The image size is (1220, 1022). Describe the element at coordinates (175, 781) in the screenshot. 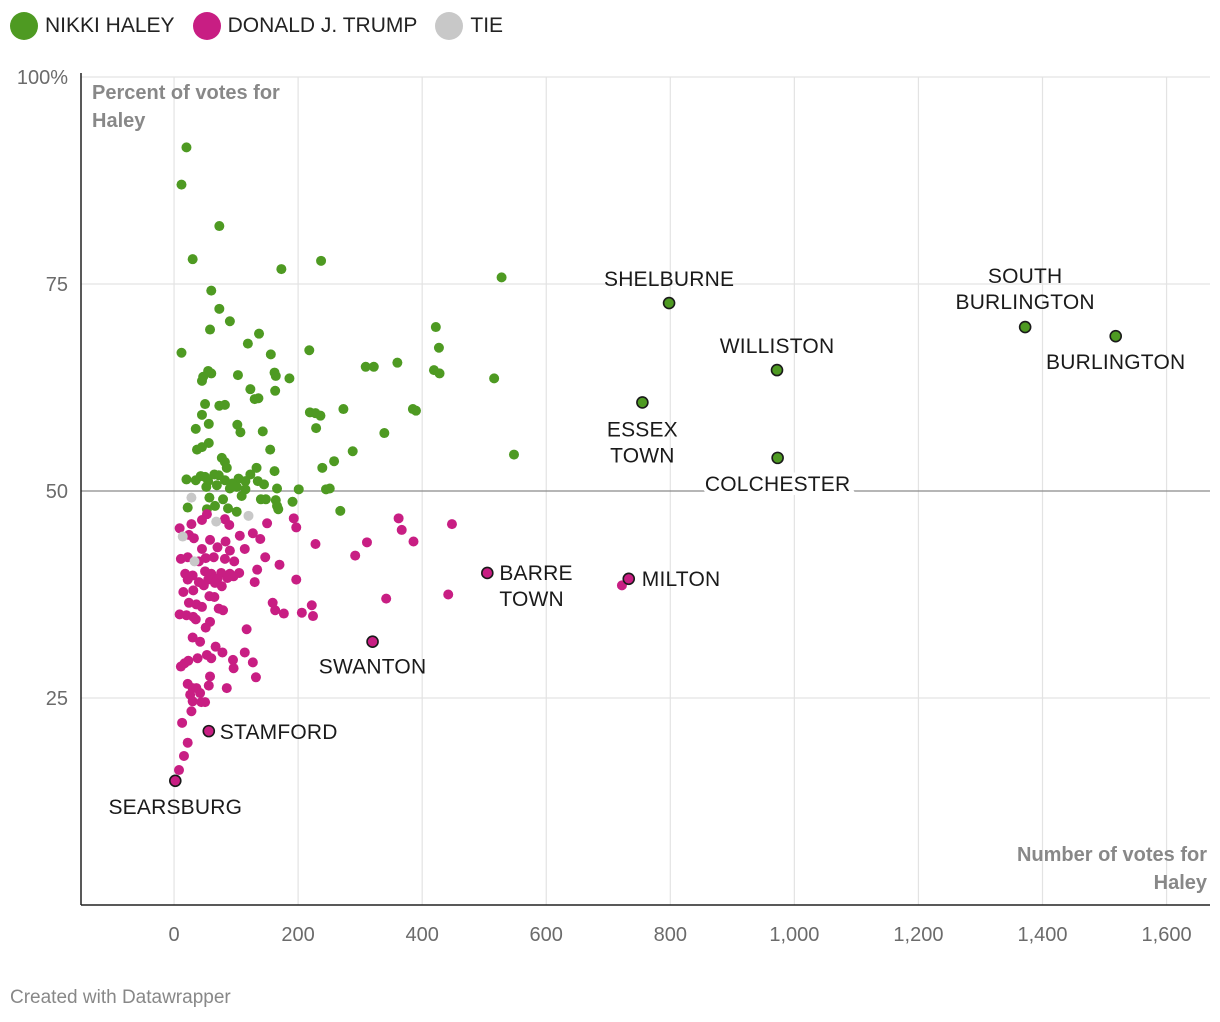

I see `labeled-point-searsburg` at that location.